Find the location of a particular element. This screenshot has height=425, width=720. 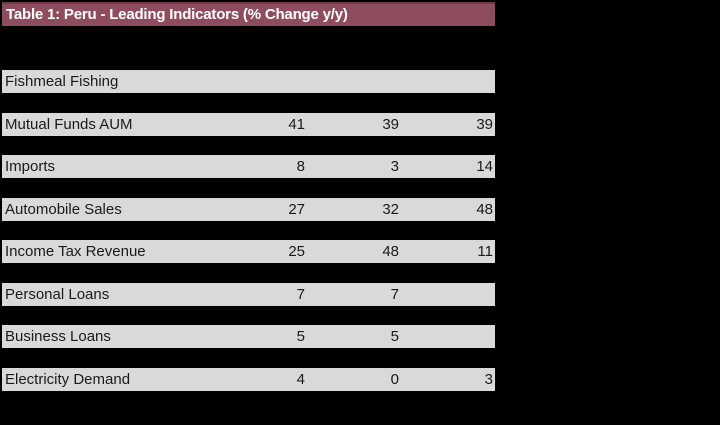

row-value-2: 5 is located at coordinates (394, 336).